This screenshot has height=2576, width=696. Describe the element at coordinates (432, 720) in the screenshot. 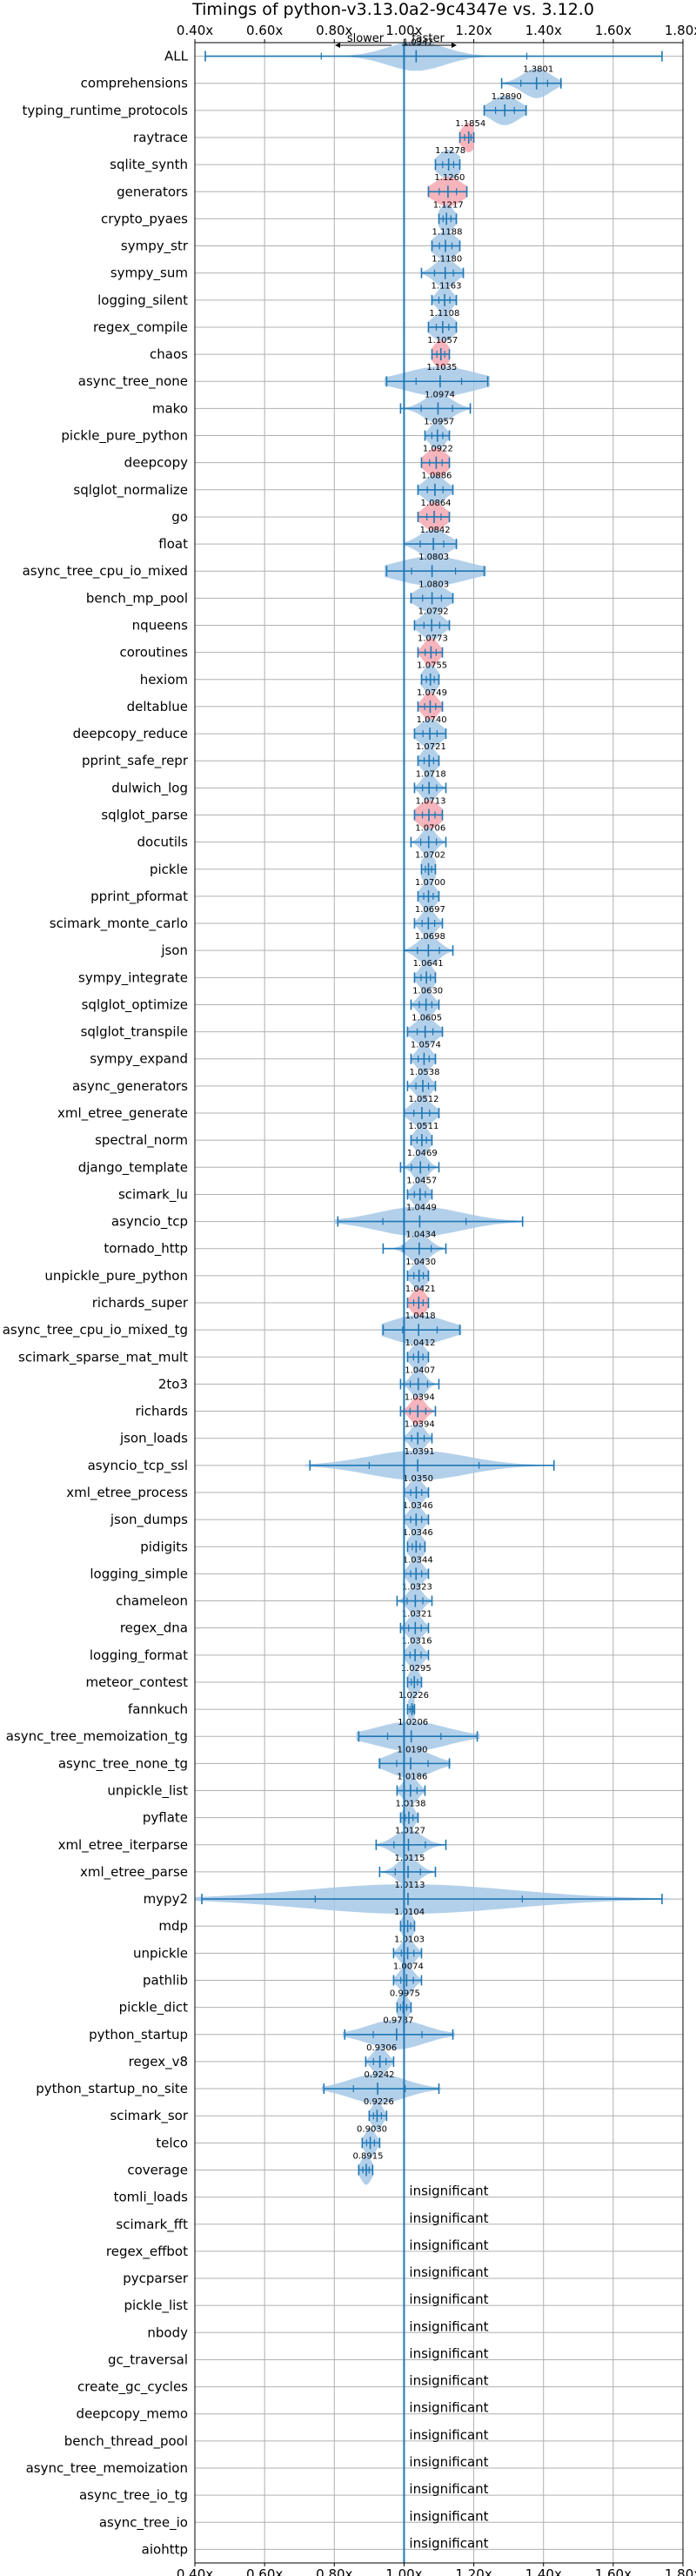

I see `value-label: 1.0740` at that location.